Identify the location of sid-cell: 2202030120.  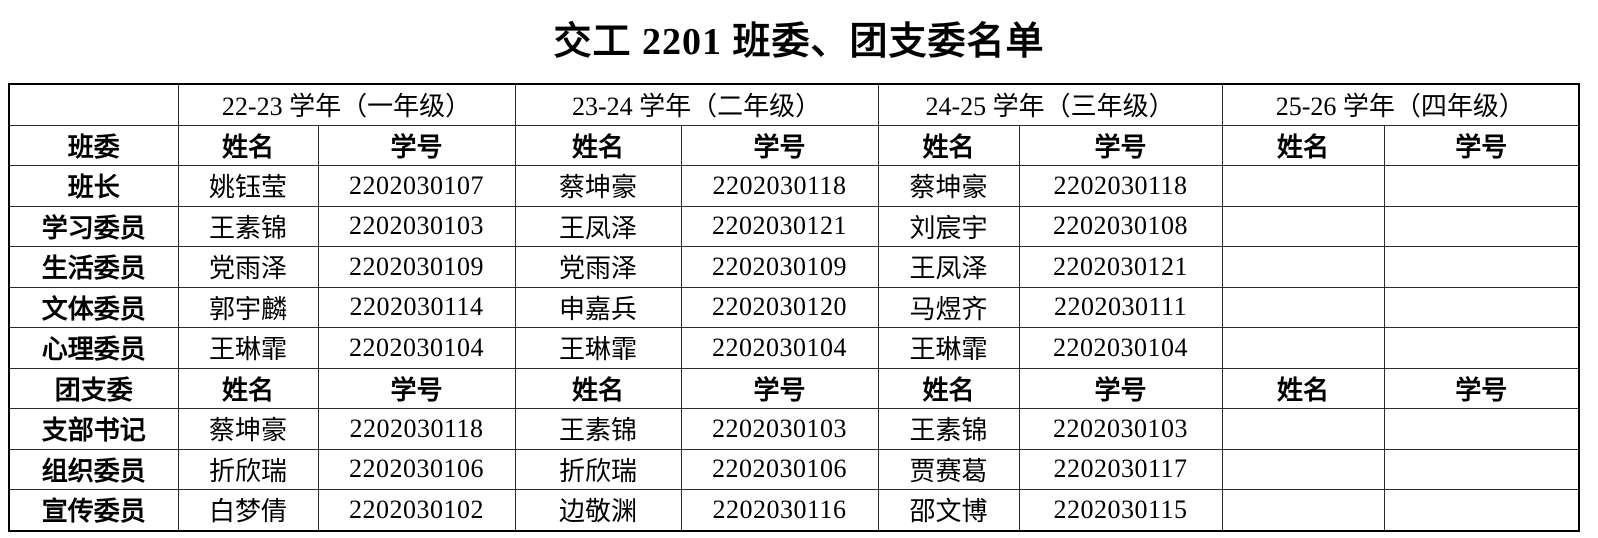
(779, 307).